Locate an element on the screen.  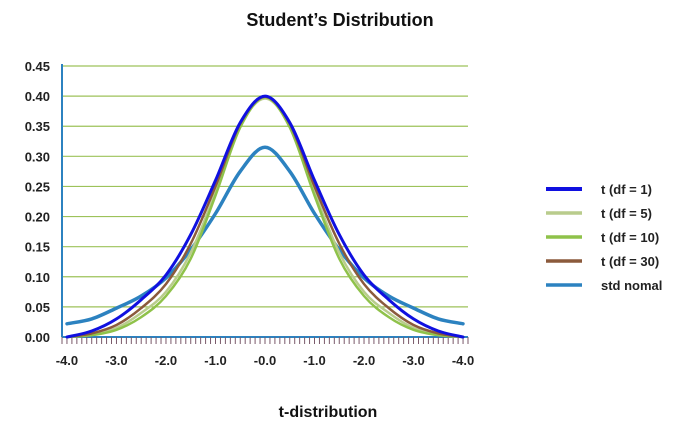
legend-label: t (df = 1) is located at coordinates (626, 189).